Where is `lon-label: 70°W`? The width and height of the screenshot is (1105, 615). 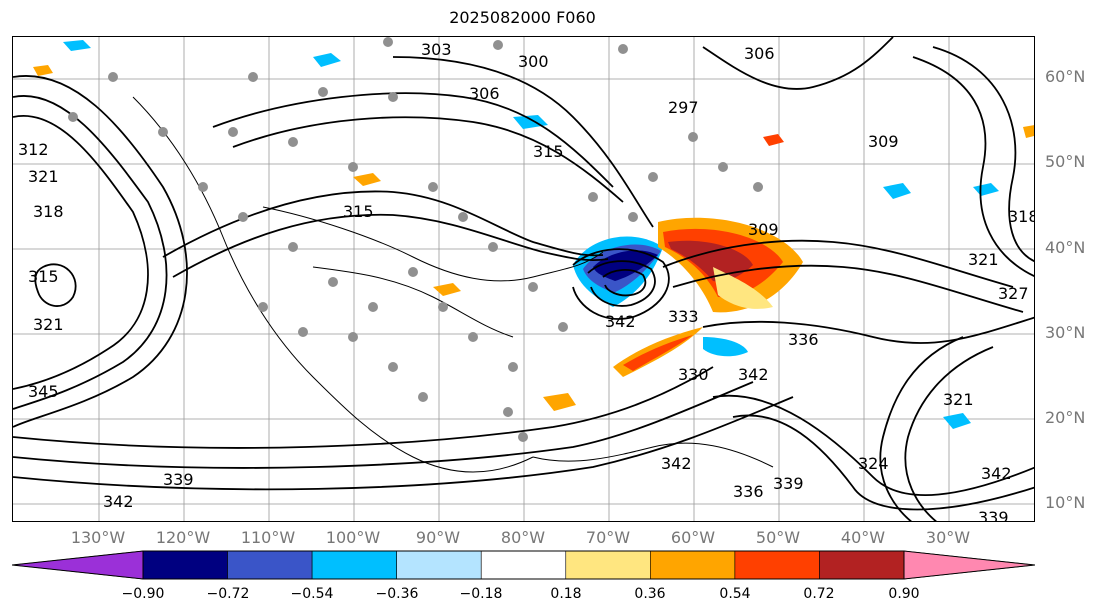 lon-label: 70°W is located at coordinates (608, 537).